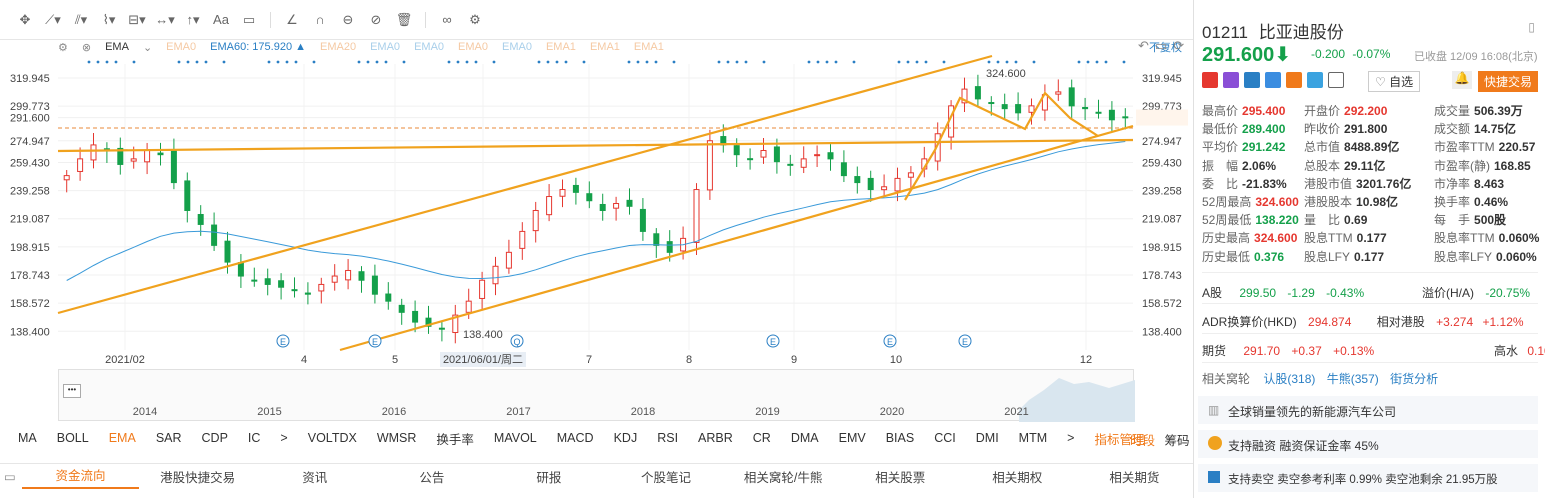 The image size is (1545, 498). What do you see at coordinates (81, 477) in the screenshot?
I see `bottom-tab: 资金流向` at bounding box center [81, 477].